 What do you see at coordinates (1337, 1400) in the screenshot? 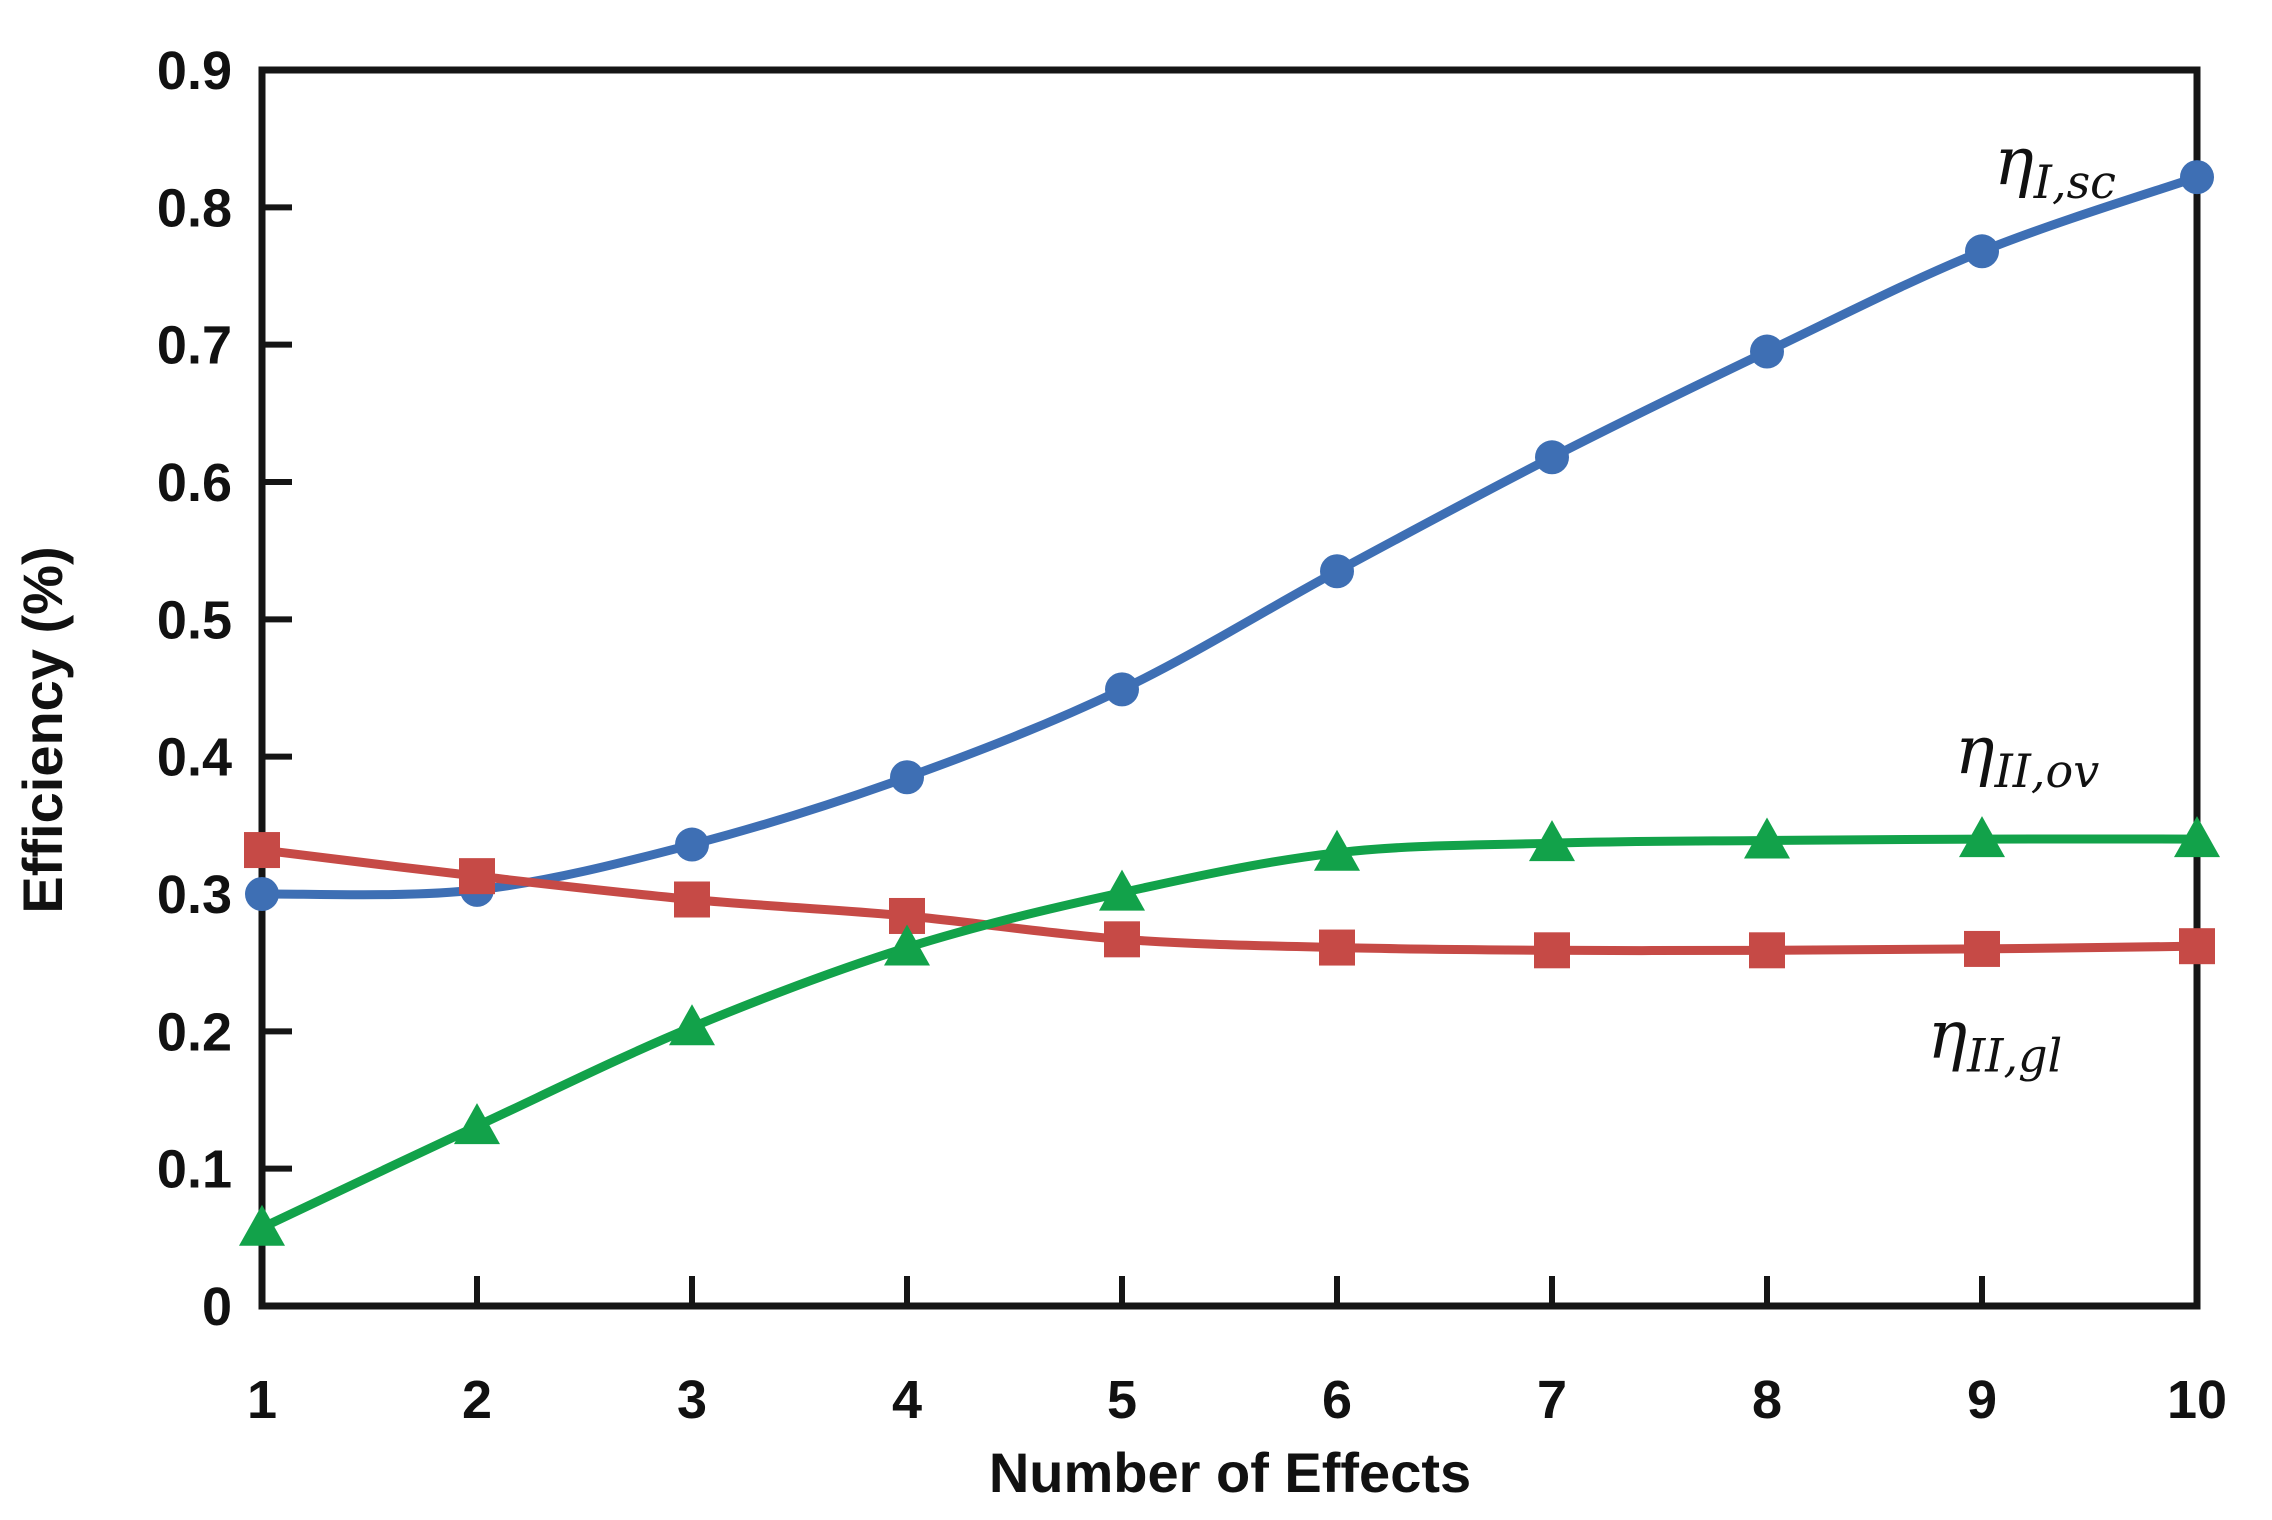
I see `x-tick-label: 6` at bounding box center [1337, 1400].